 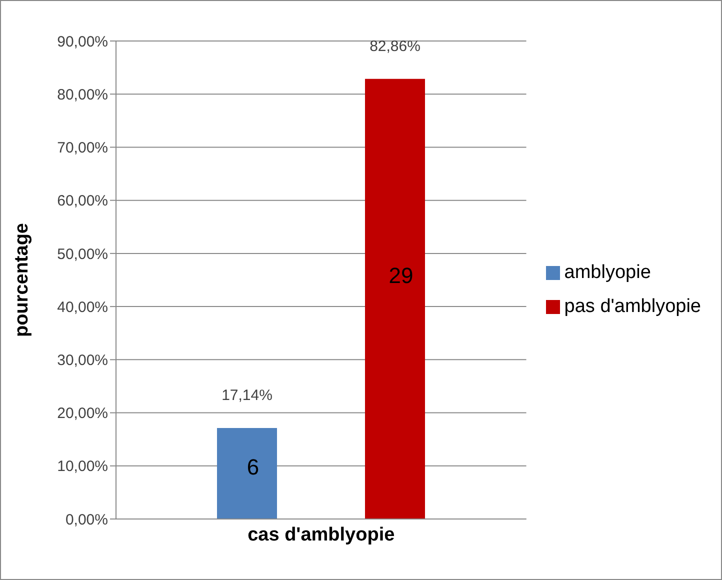 What do you see at coordinates (82, 360) in the screenshot?
I see `y-tick-label: 30,00%` at bounding box center [82, 360].